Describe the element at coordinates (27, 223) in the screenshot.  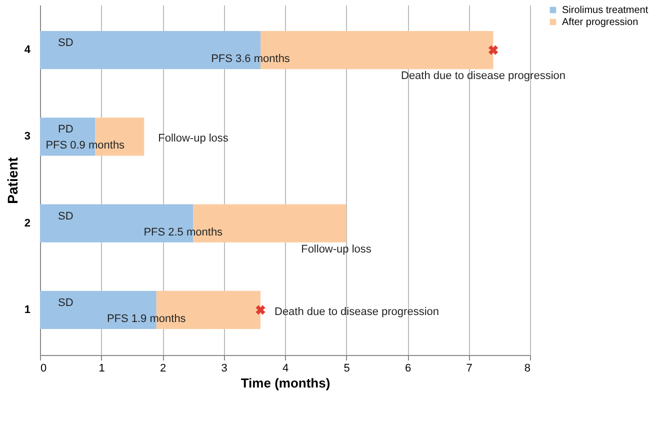
I see `y-tick-label: 2` at that location.